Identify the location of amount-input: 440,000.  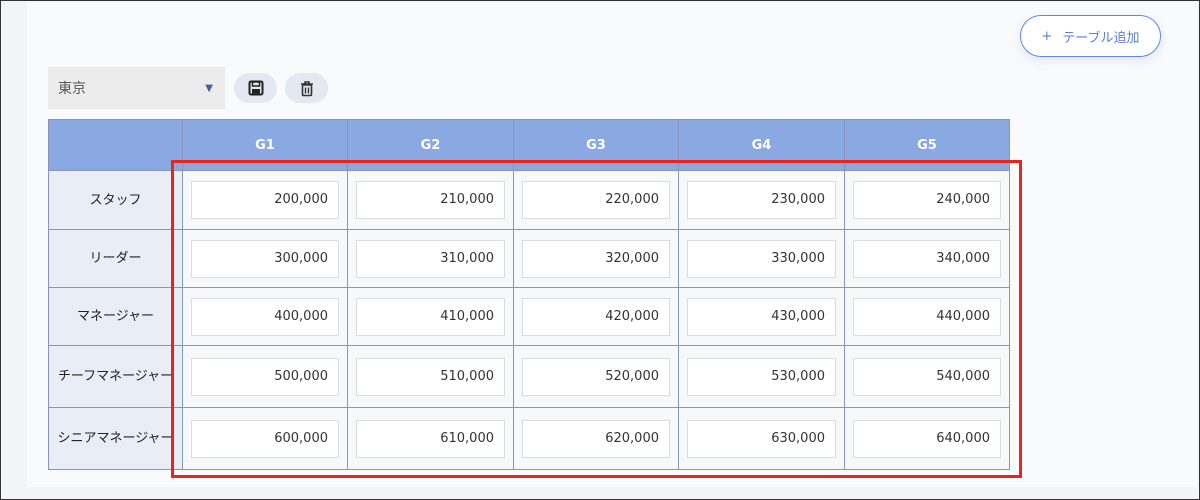
(927, 316).